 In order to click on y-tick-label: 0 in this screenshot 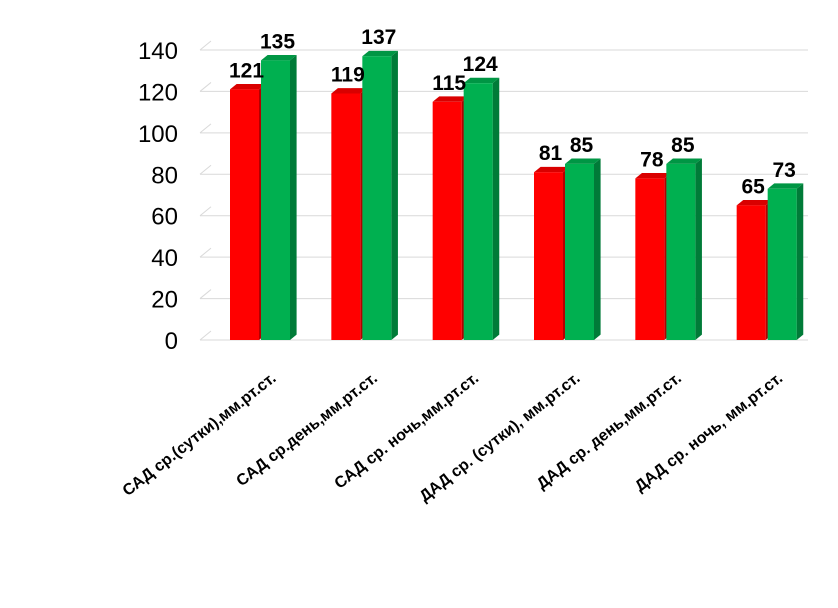, I will do `click(171, 341)`.